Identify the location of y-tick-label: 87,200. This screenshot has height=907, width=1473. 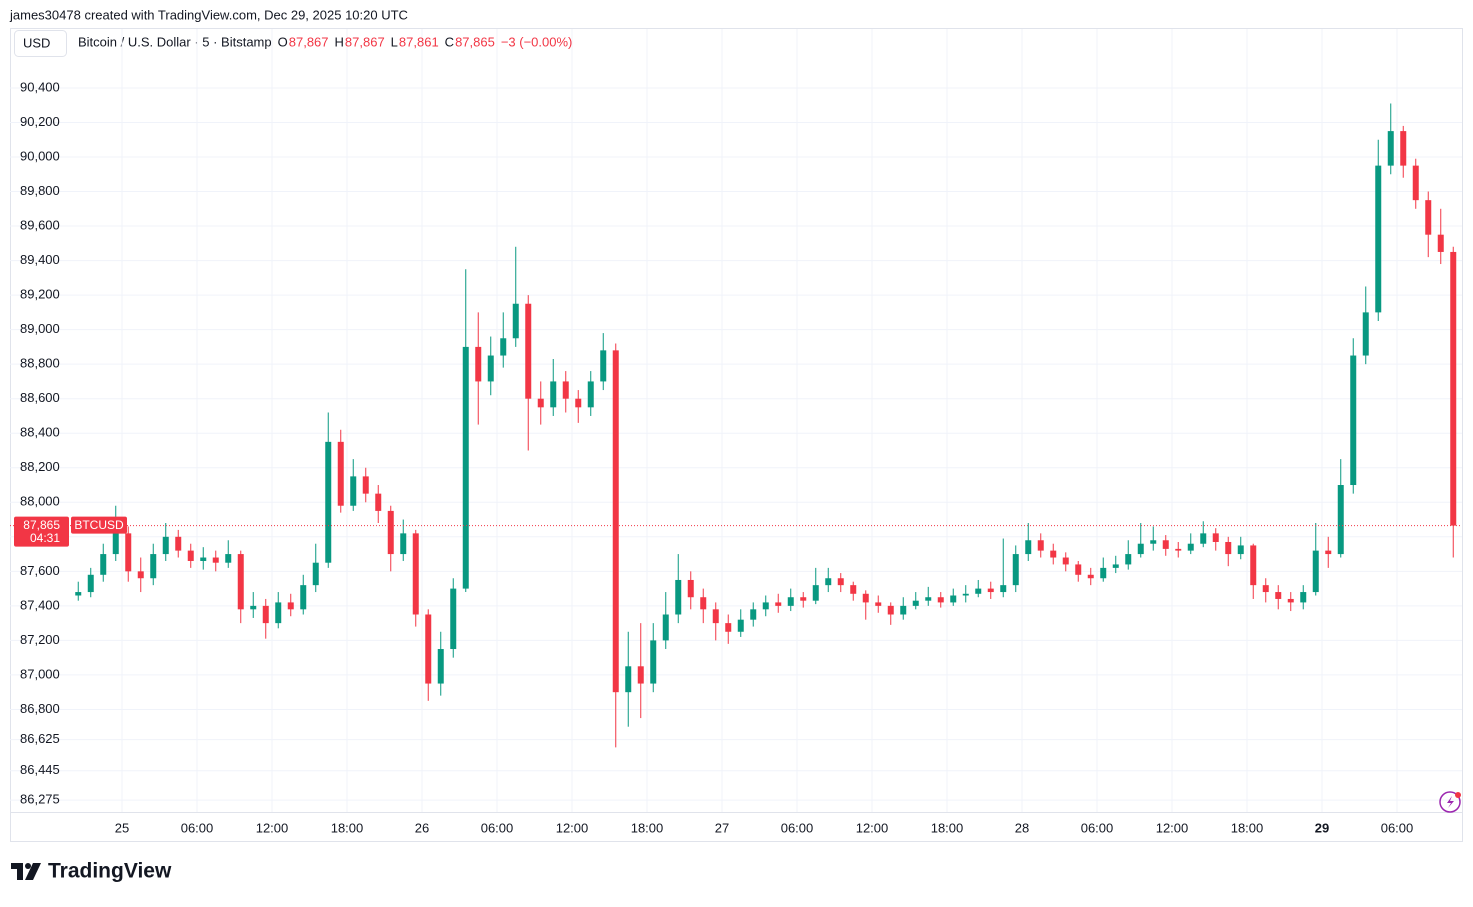
(40, 639).